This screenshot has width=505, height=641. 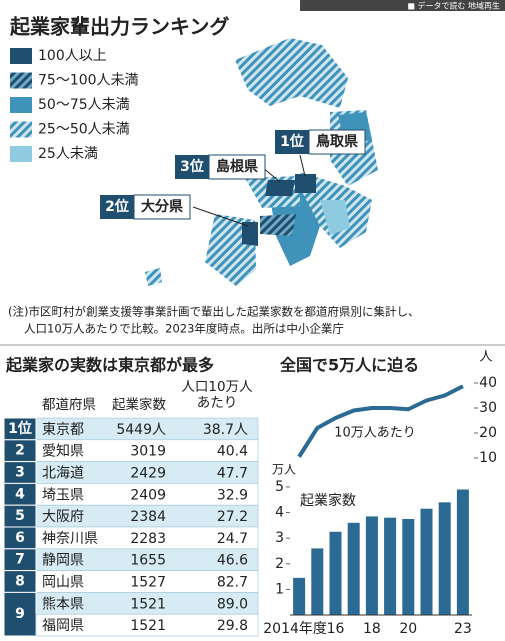 What do you see at coordinates (279, 589) in the screenshot?
I see `y-tick-label: 1` at bounding box center [279, 589].